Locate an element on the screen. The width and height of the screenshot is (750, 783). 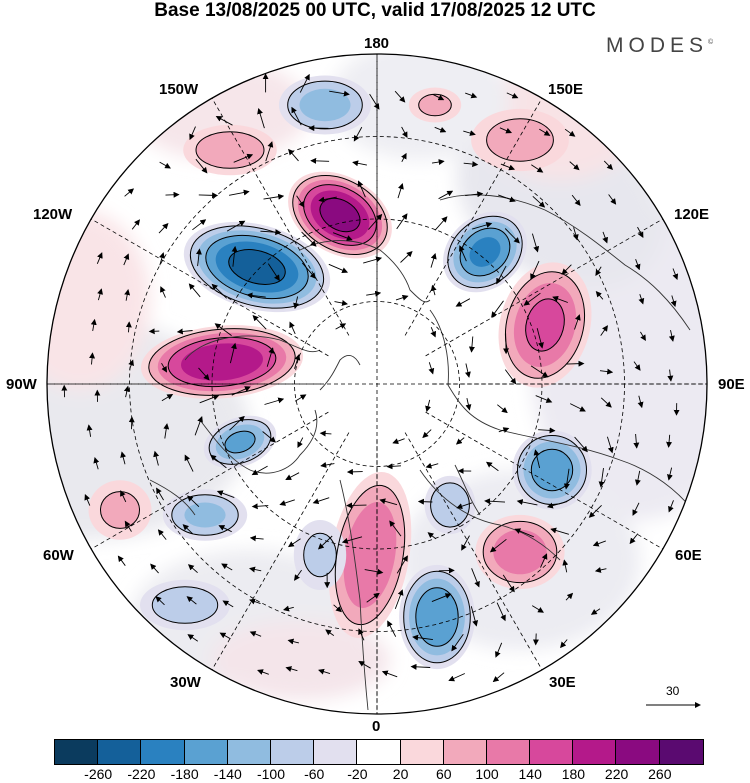
colorbar-tick-label: 260 is located at coordinates (660, 774).